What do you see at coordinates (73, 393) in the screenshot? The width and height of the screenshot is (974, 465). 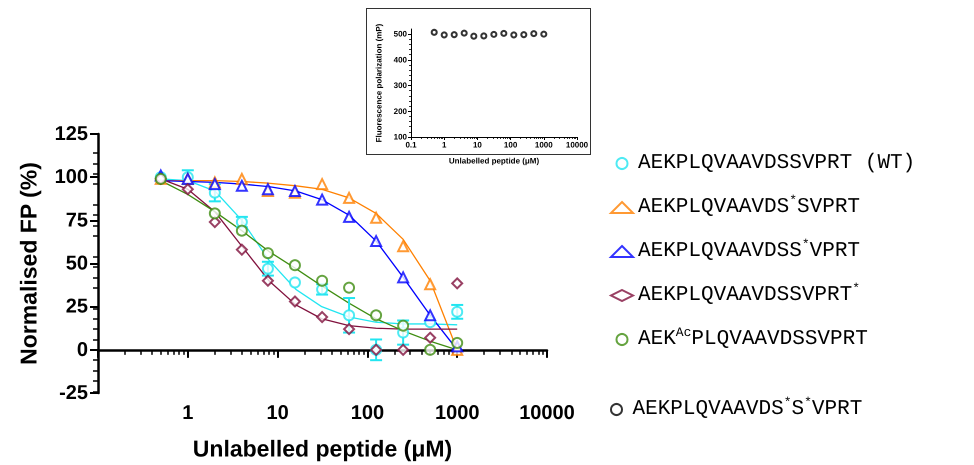 I see `y-tick-label: -25` at bounding box center [73, 393].